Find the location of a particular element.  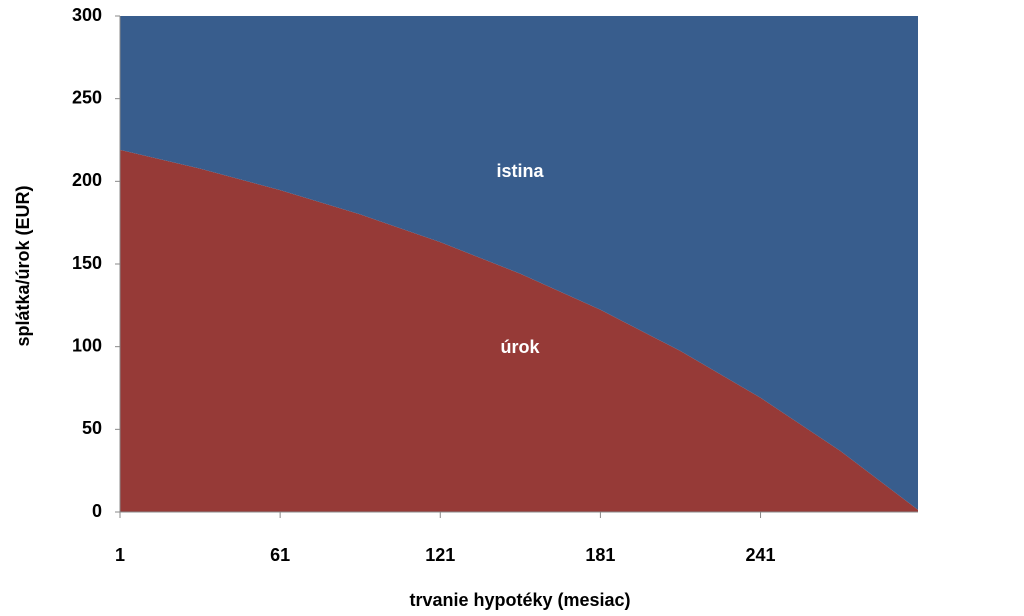

x-tick-label: 121 is located at coordinates (440, 555).